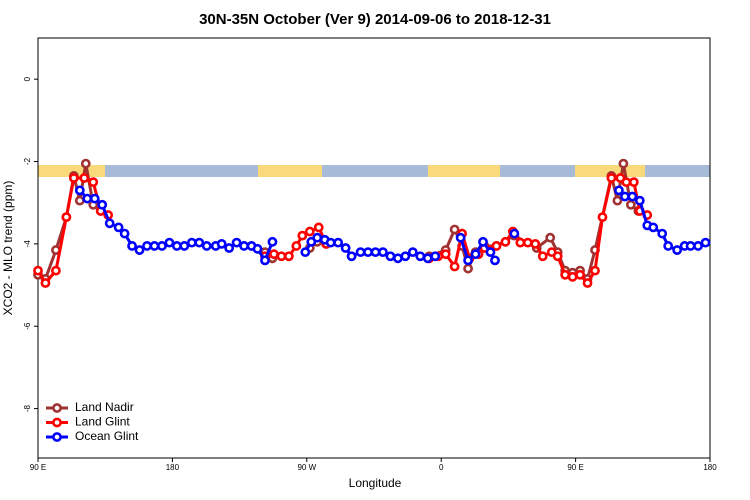 This screenshot has width=750, height=500. What do you see at coordinates (441, 467) in the screenshot?
I see `x-tick-label: 0` at bounding box center [441, 467].